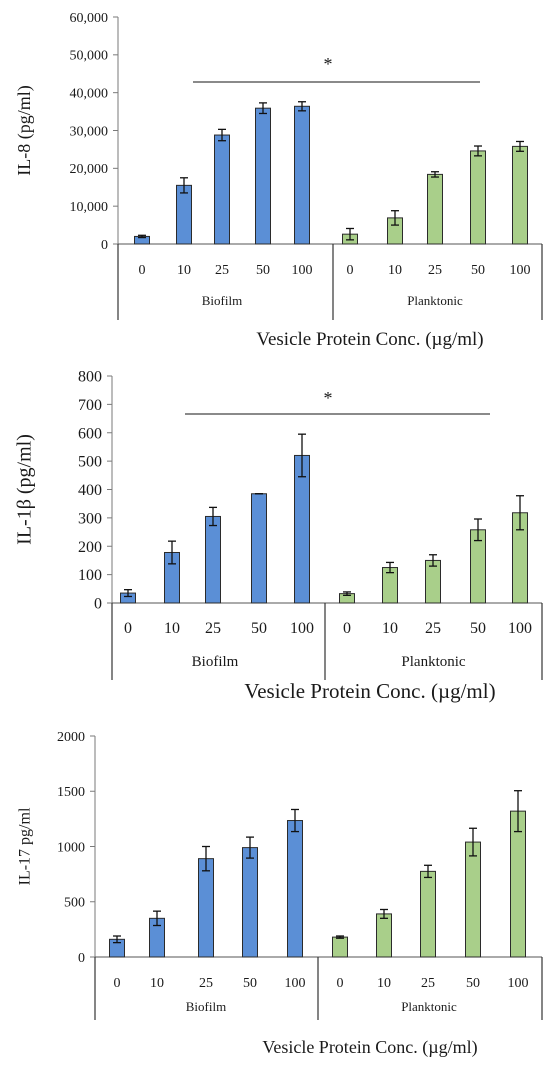  I want to click on y-tick-label: 60,000, so click(89, 18).